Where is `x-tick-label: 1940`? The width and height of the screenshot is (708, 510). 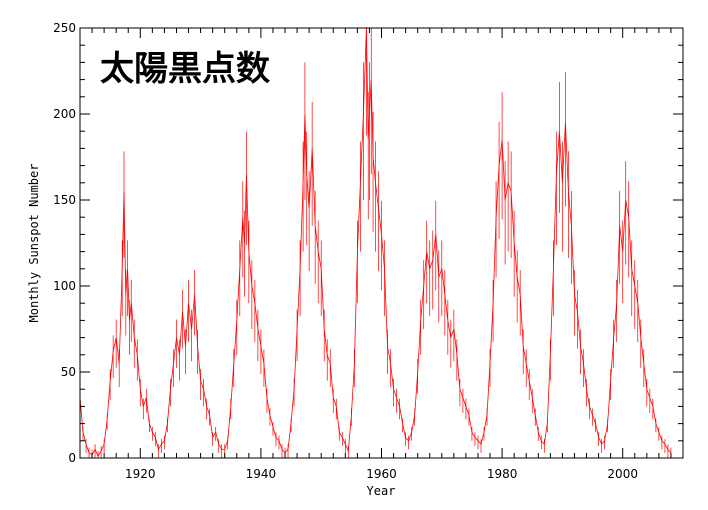
x-tick-label: 1940 is located at coordinates (261, 474).